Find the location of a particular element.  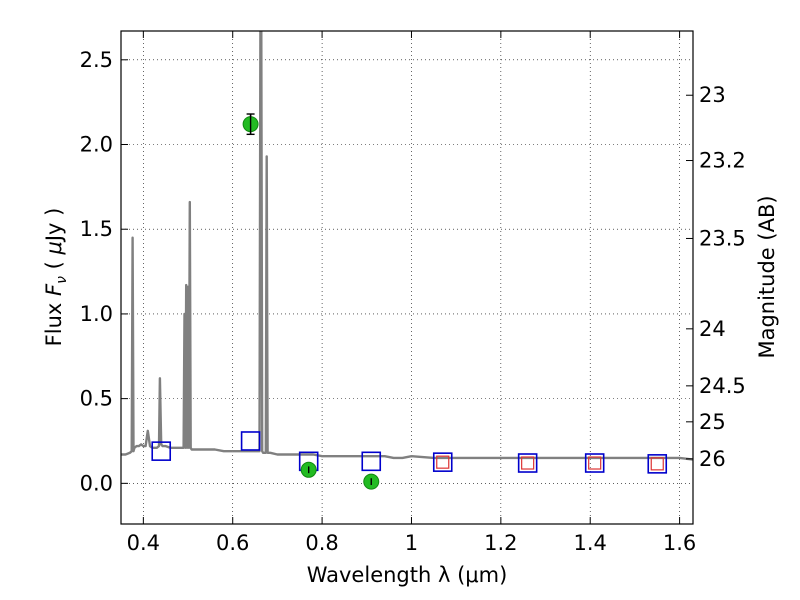

mag-tick-label: 23.2 is located at coordinates (722, 161).